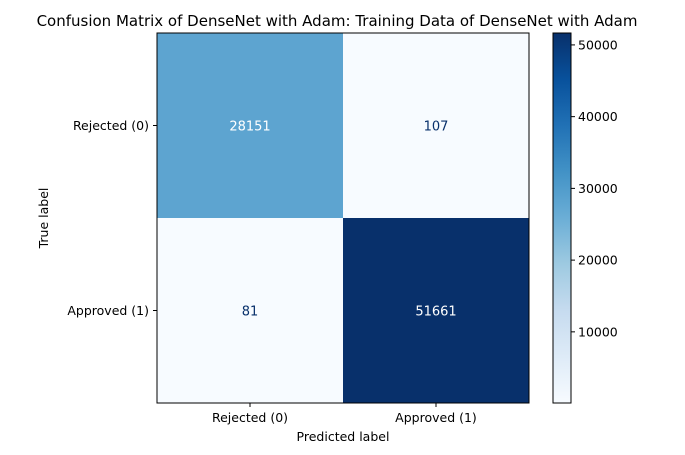 Image resolution: width=685 pixels, height=455 pixels. What do you see at coordinates (344, 414) in the screenshot?
I see `x-axis-ticks: Rejected (0) Approved (1)` at bounding box center [344, 414].